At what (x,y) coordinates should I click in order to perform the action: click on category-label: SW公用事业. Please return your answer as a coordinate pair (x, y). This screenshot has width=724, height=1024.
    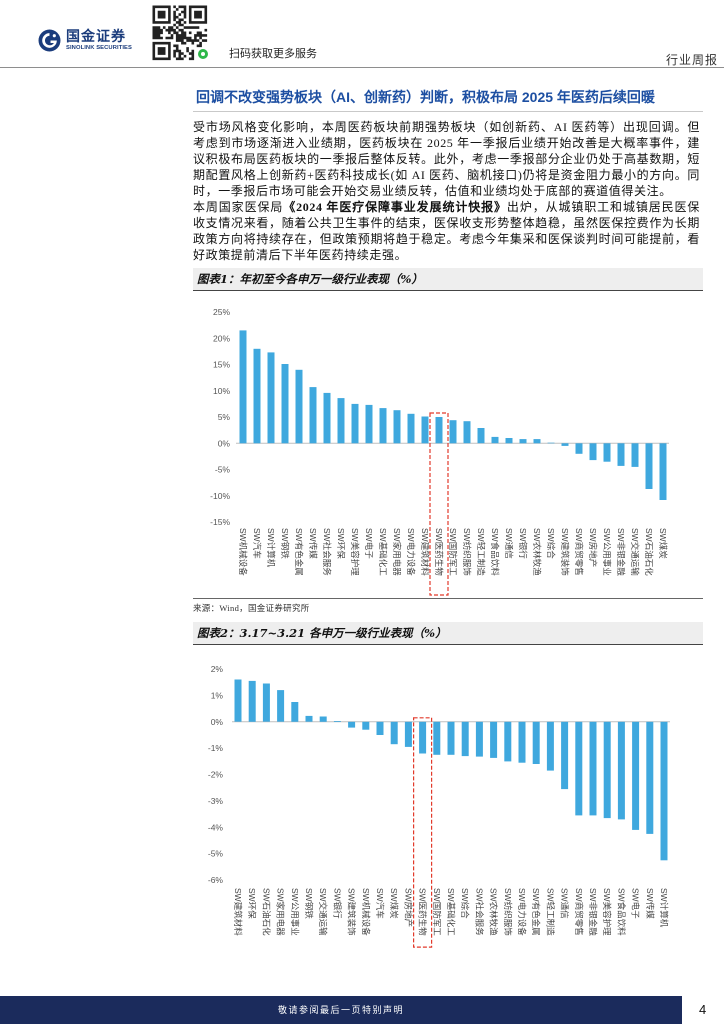
    Looking at the image, I should click on (607, 552).